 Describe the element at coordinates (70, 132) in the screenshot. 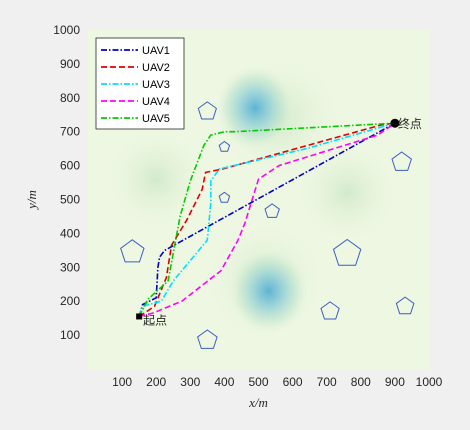

I see `y-tick-label: 700` at that location.